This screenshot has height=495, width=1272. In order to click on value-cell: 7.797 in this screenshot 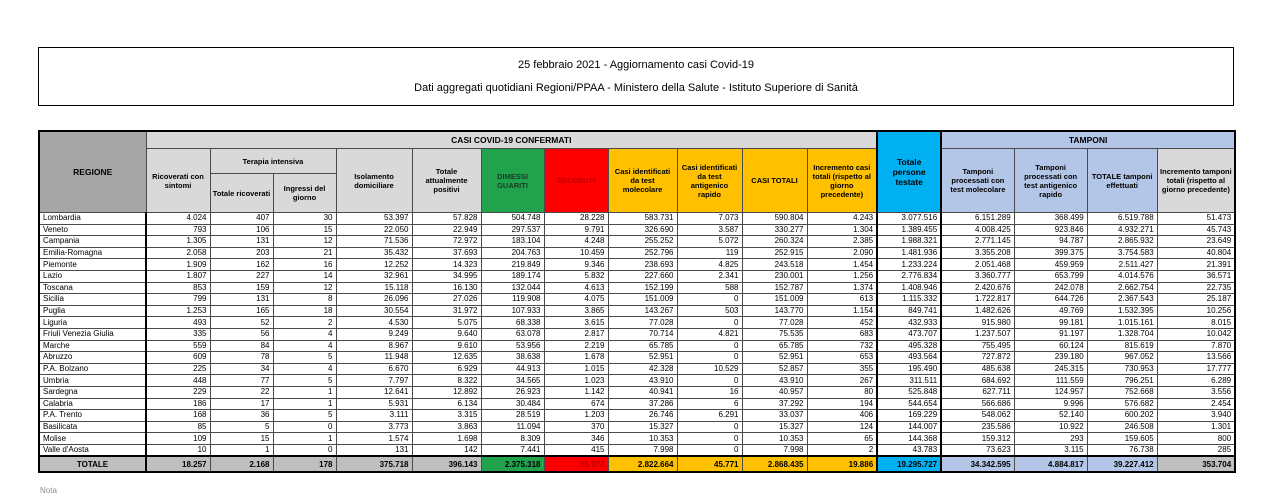, I will do `click(374, 380)`.